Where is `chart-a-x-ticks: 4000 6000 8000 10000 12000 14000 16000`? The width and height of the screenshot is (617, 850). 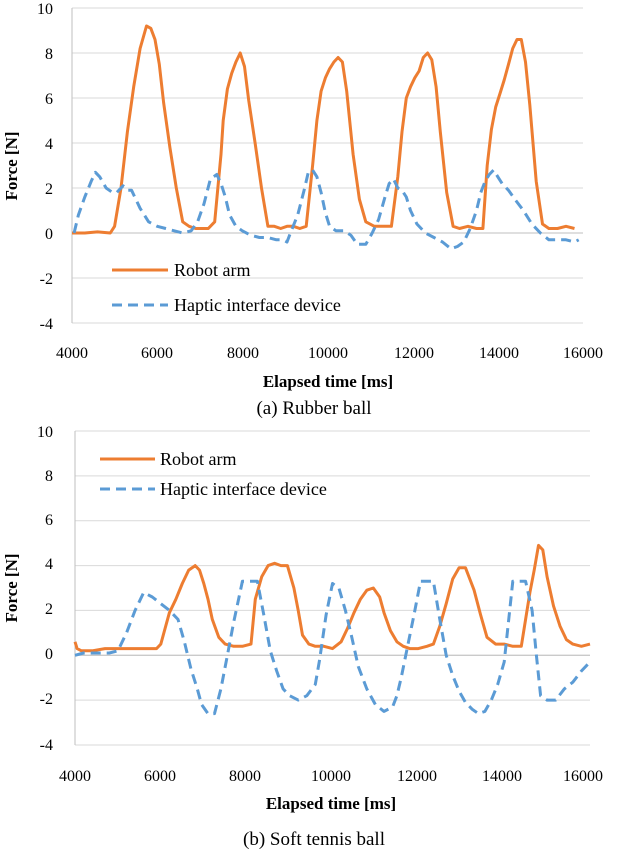 chart-a-x-ticks: 4000 6000 8000 10000 12000 14000 16000 is located at coordinates (329, 353).